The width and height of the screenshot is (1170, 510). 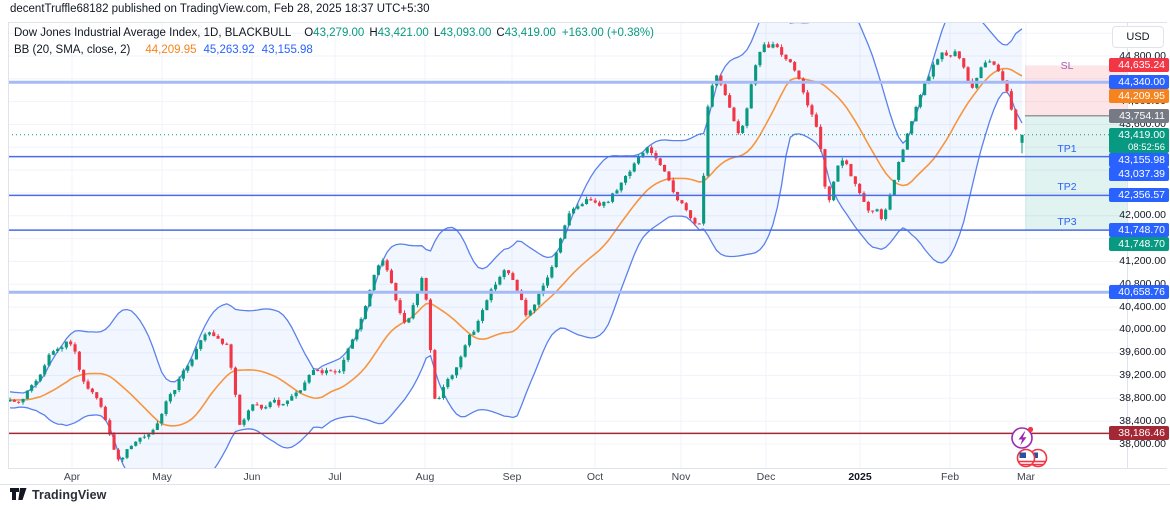 What do you see at coordinates (18, 494) in the screenshot?
I see `tradingview-mark-icon` at bounding box center [18, 494].